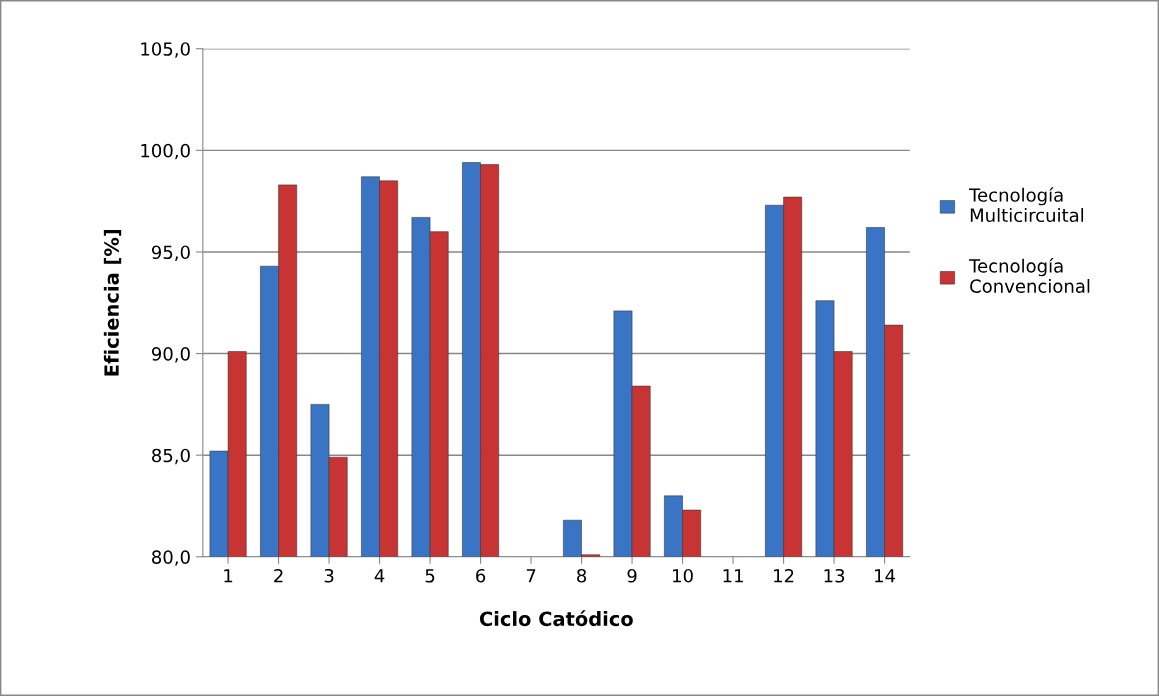  I want to click on x-tick-label: 9, so click(632, 575).